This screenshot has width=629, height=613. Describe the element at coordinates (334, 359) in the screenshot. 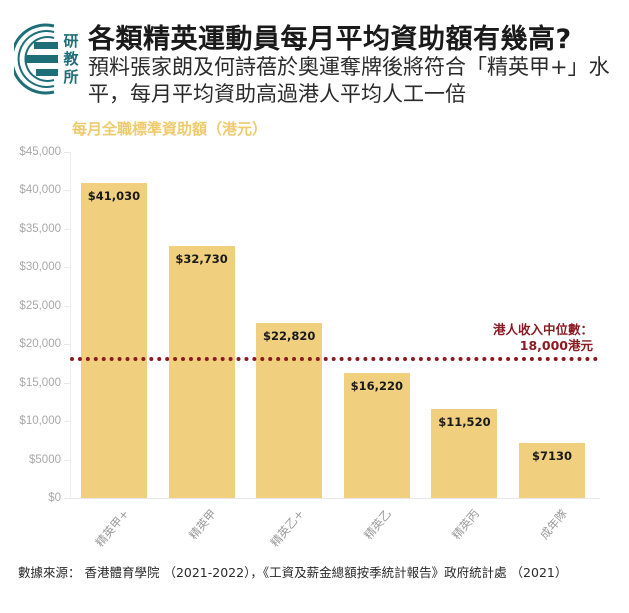

I see `median-income-line` at that location.